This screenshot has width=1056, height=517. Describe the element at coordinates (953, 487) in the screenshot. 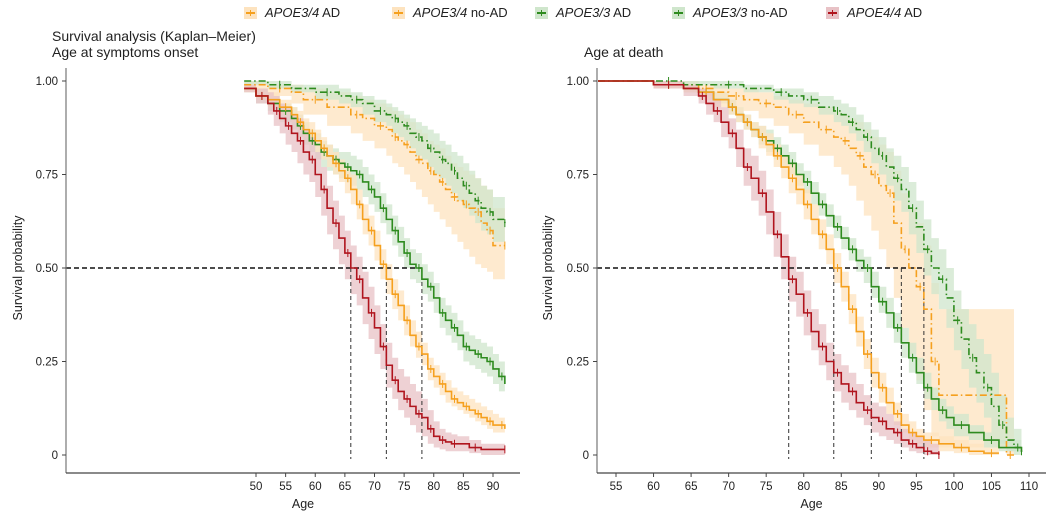

I see `x-tick-label: 100` at that location.